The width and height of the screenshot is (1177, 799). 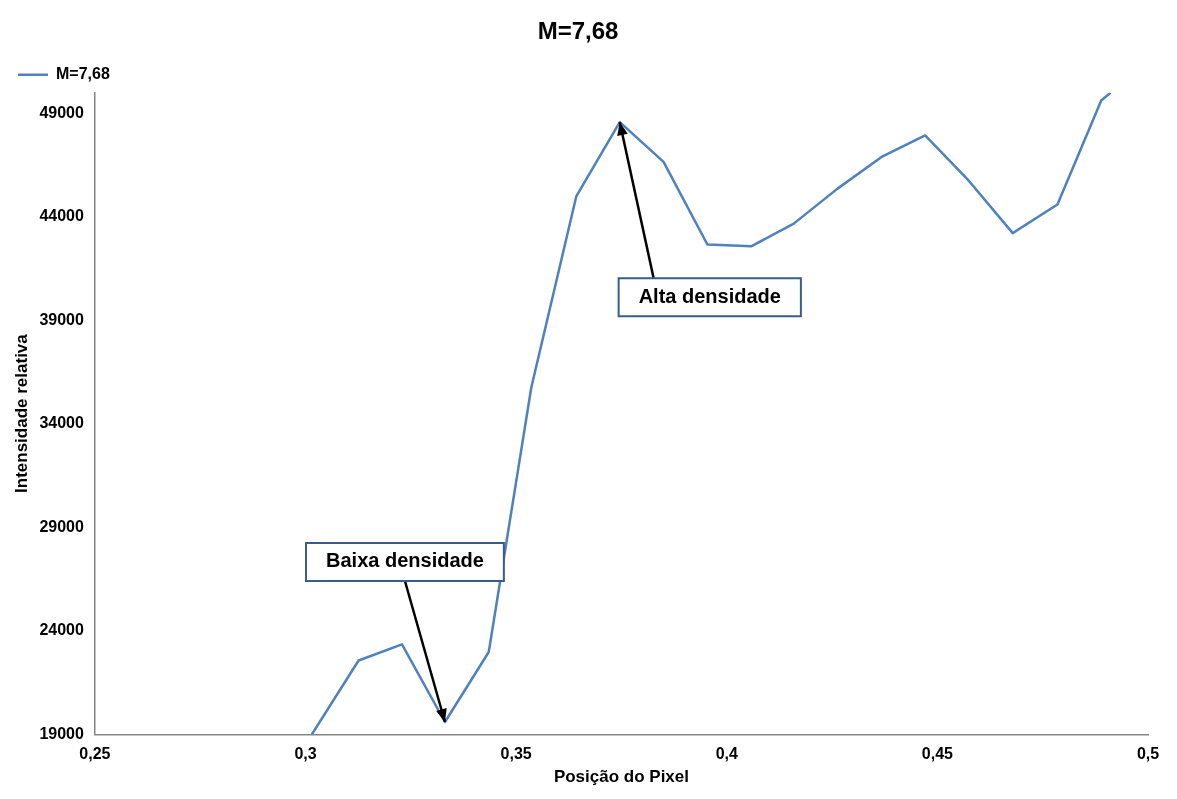 I want to click on x-tick-label: 0,45, so click(x=937, y=754).